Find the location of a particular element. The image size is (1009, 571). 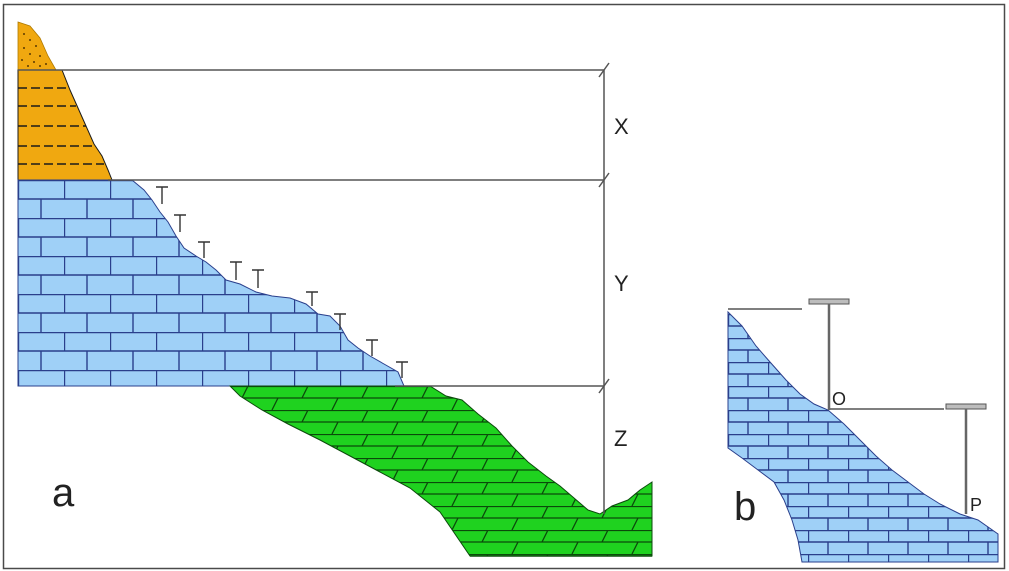

limestone-unit is located at coordinates (211, 283).